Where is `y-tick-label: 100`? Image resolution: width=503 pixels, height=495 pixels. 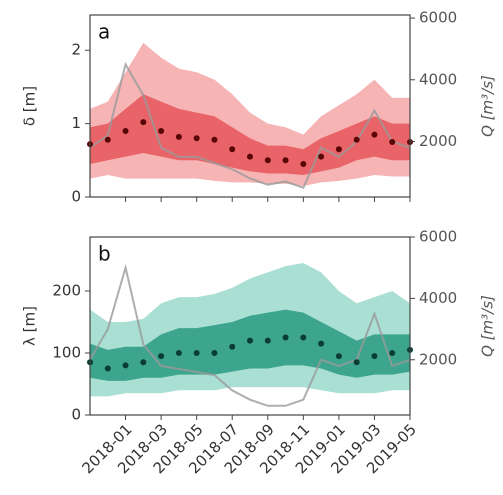
y-tick-label: 100 is located at coordinates (66, 352).